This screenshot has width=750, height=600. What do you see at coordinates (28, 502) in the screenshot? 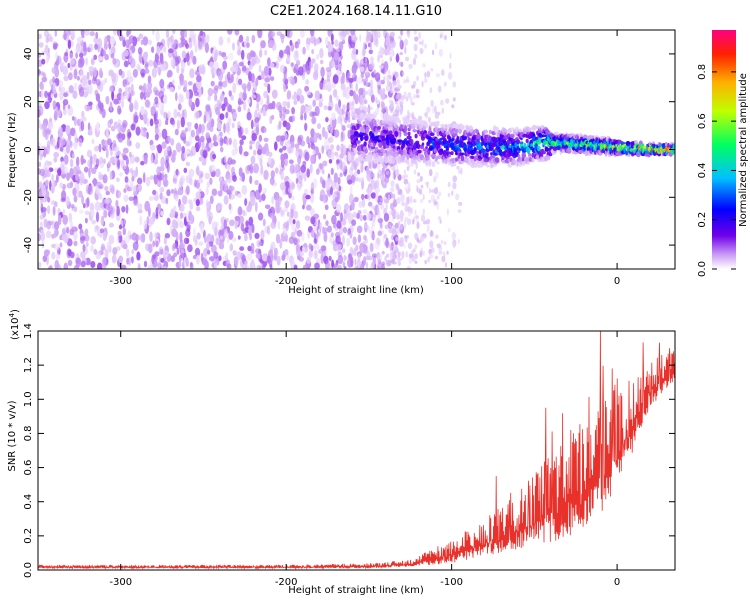
I see `y-tick-label: 0.4` at bounding box center [28, 502].